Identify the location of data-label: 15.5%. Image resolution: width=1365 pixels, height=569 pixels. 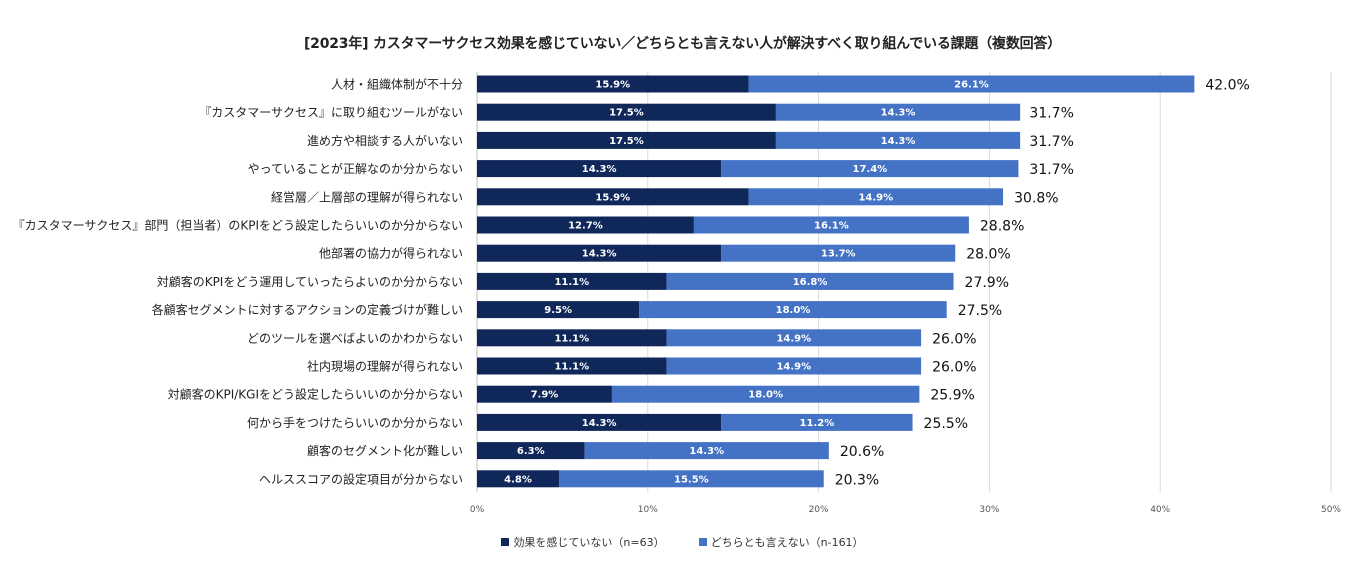
(691, 479).